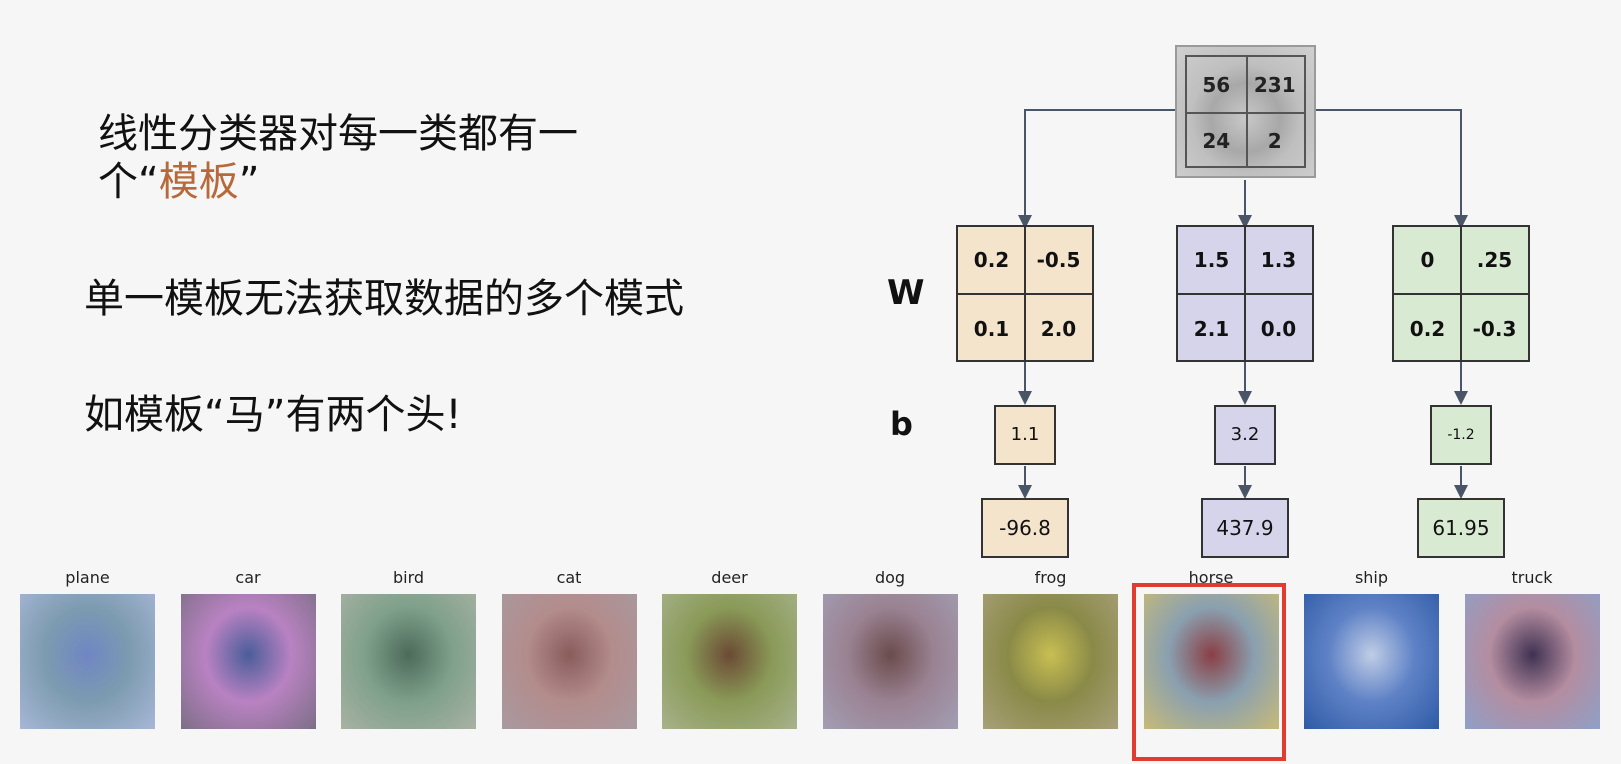 The image size is (1621, 764). I want to click on bias-box-class2: 3.2, so click(1245, 435).